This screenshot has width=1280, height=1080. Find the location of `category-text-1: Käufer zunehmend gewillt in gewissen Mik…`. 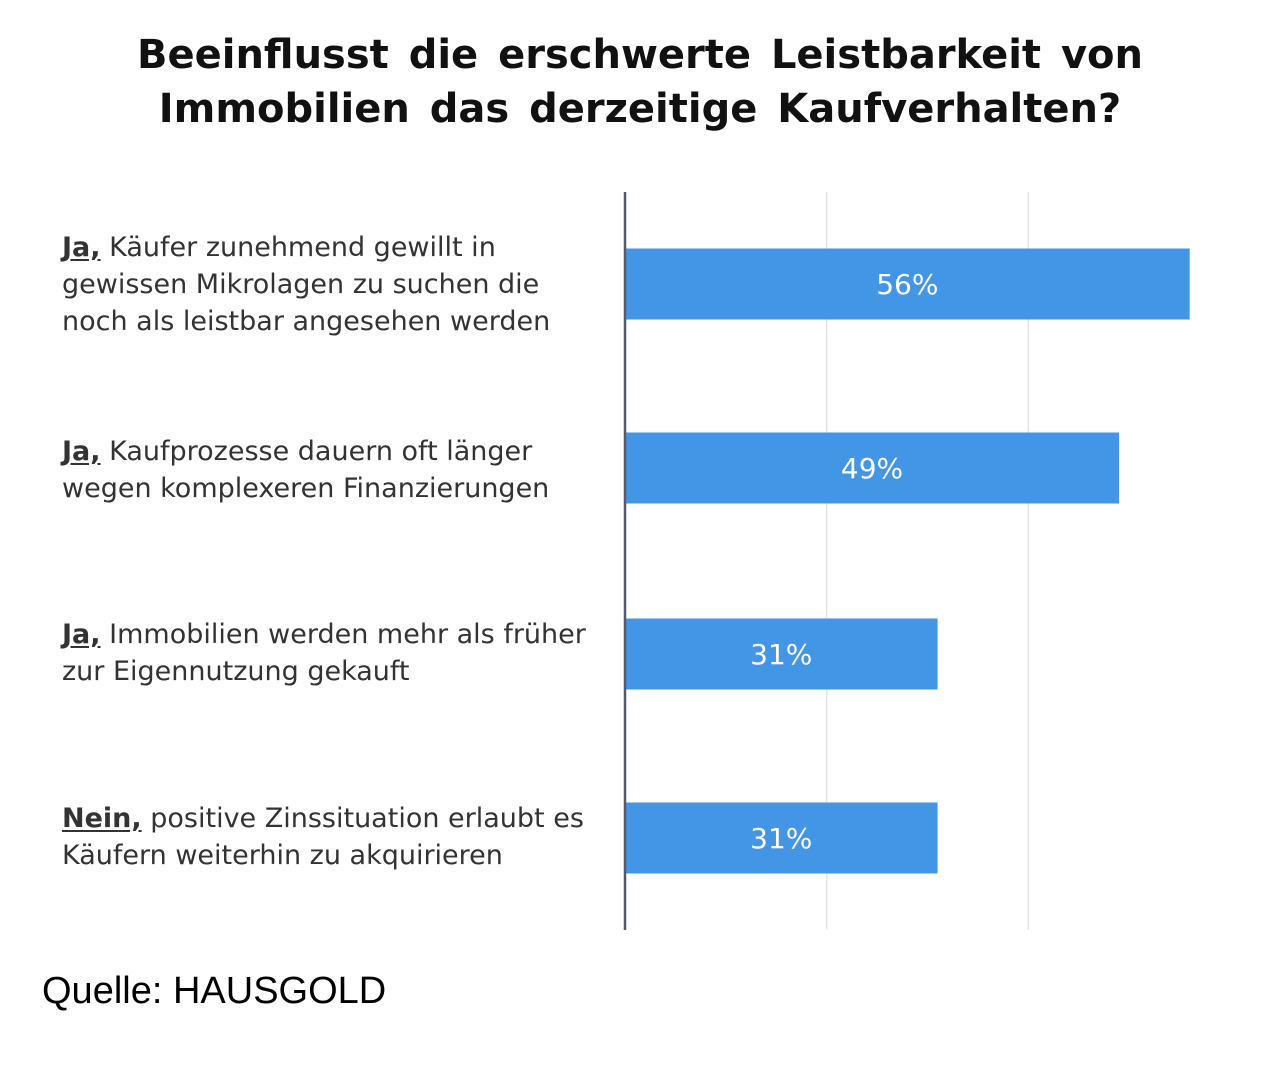

category-text-1: Käufer zunehmend gewillt in gewissen Mik… is located at coordinates (306, 284).